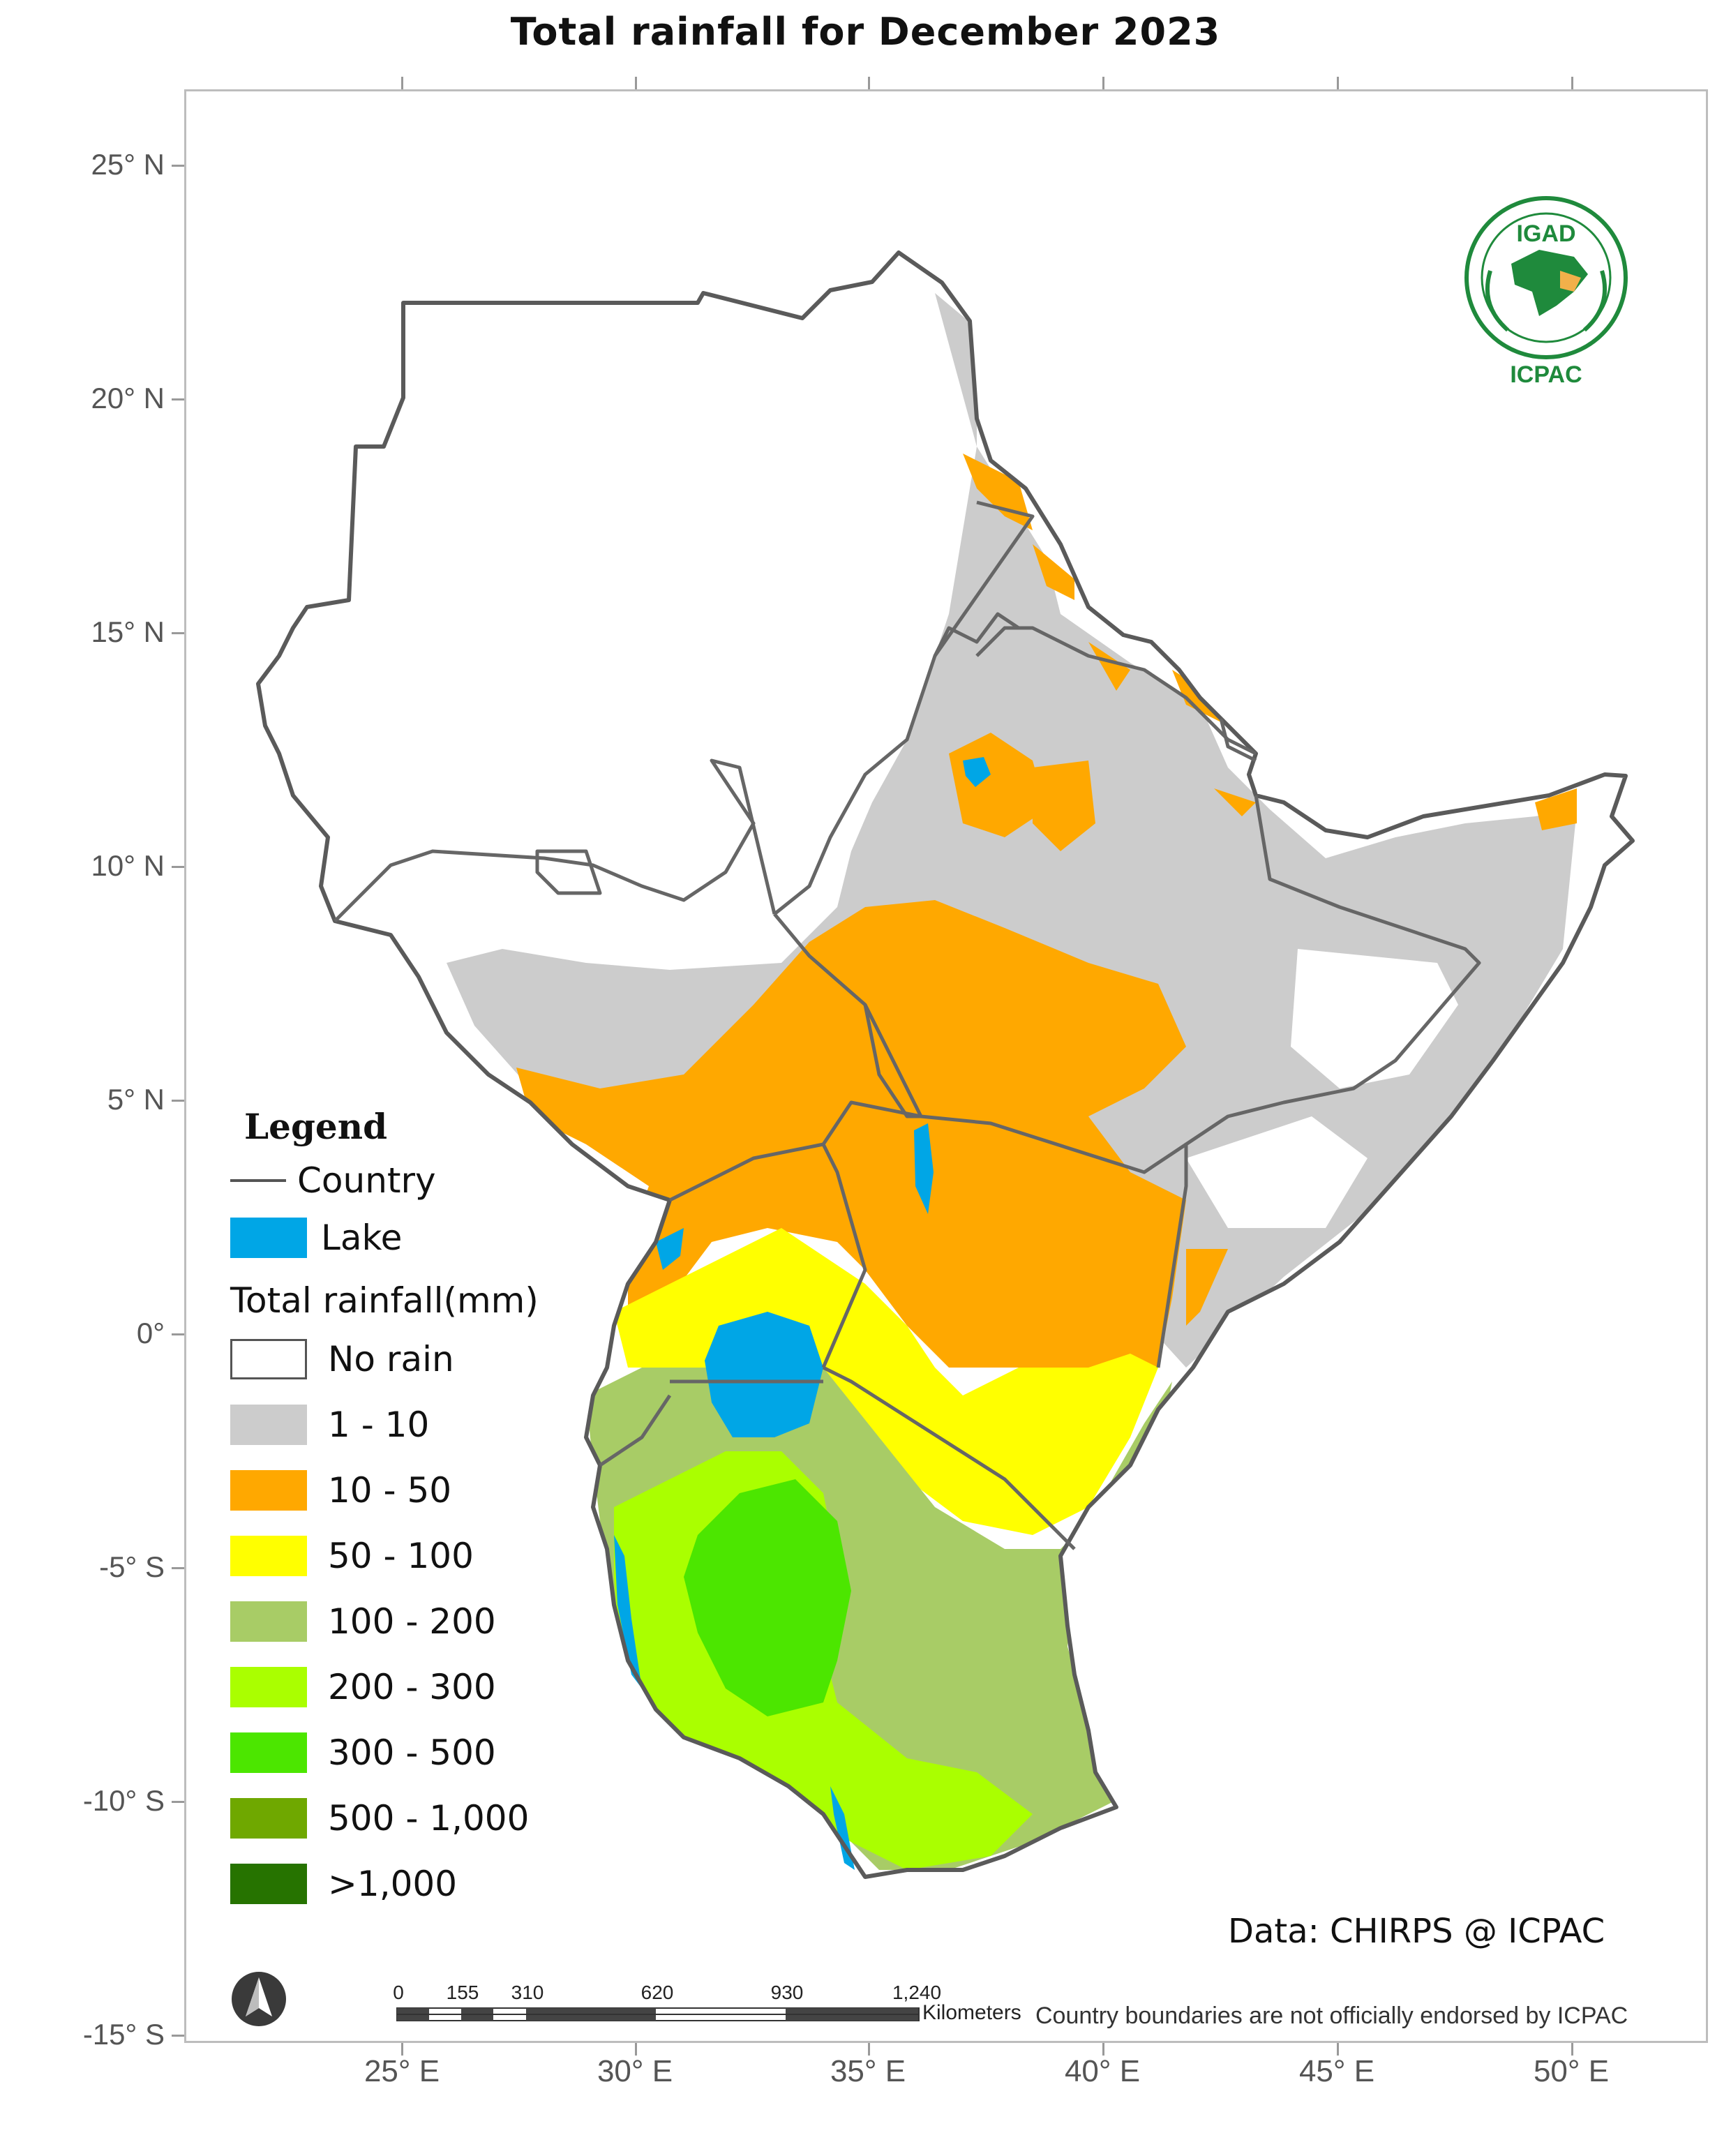 The height and width of the screenshot is (2156, 1731). Describe the element at coordinates (628, 1612) in the screenshot. I see `lake-tanganyika` at that location.